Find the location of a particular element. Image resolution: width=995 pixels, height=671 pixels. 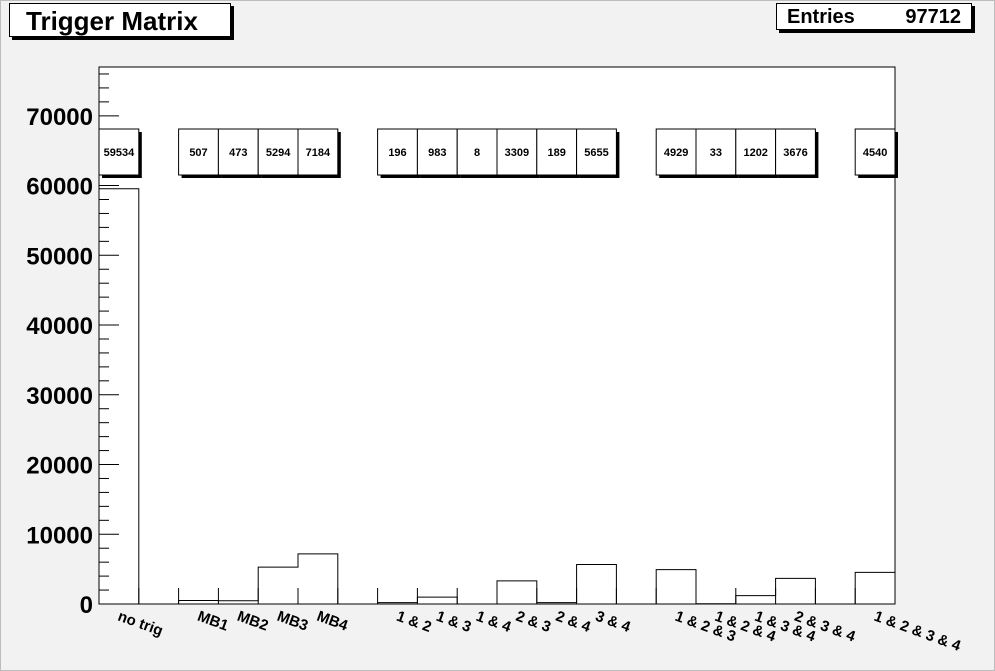

x-tick-label: 3 & 4 is located at coordinates (613, 622).